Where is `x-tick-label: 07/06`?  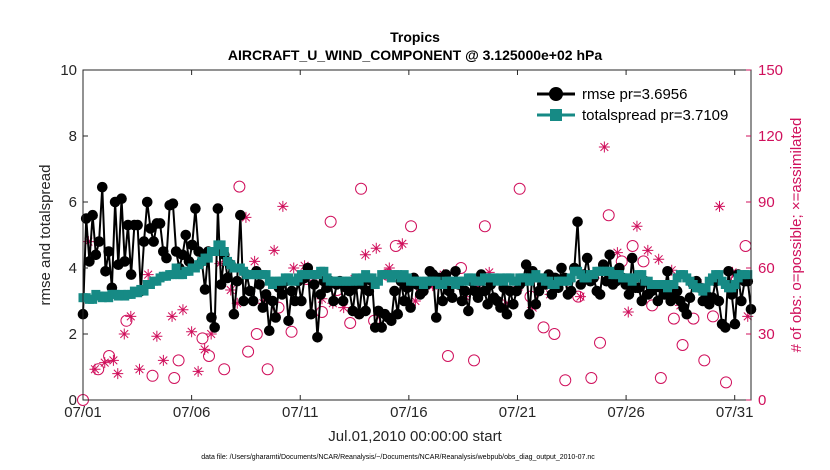 x-tick-label: 07/06 is located at coordinates (192, 412).